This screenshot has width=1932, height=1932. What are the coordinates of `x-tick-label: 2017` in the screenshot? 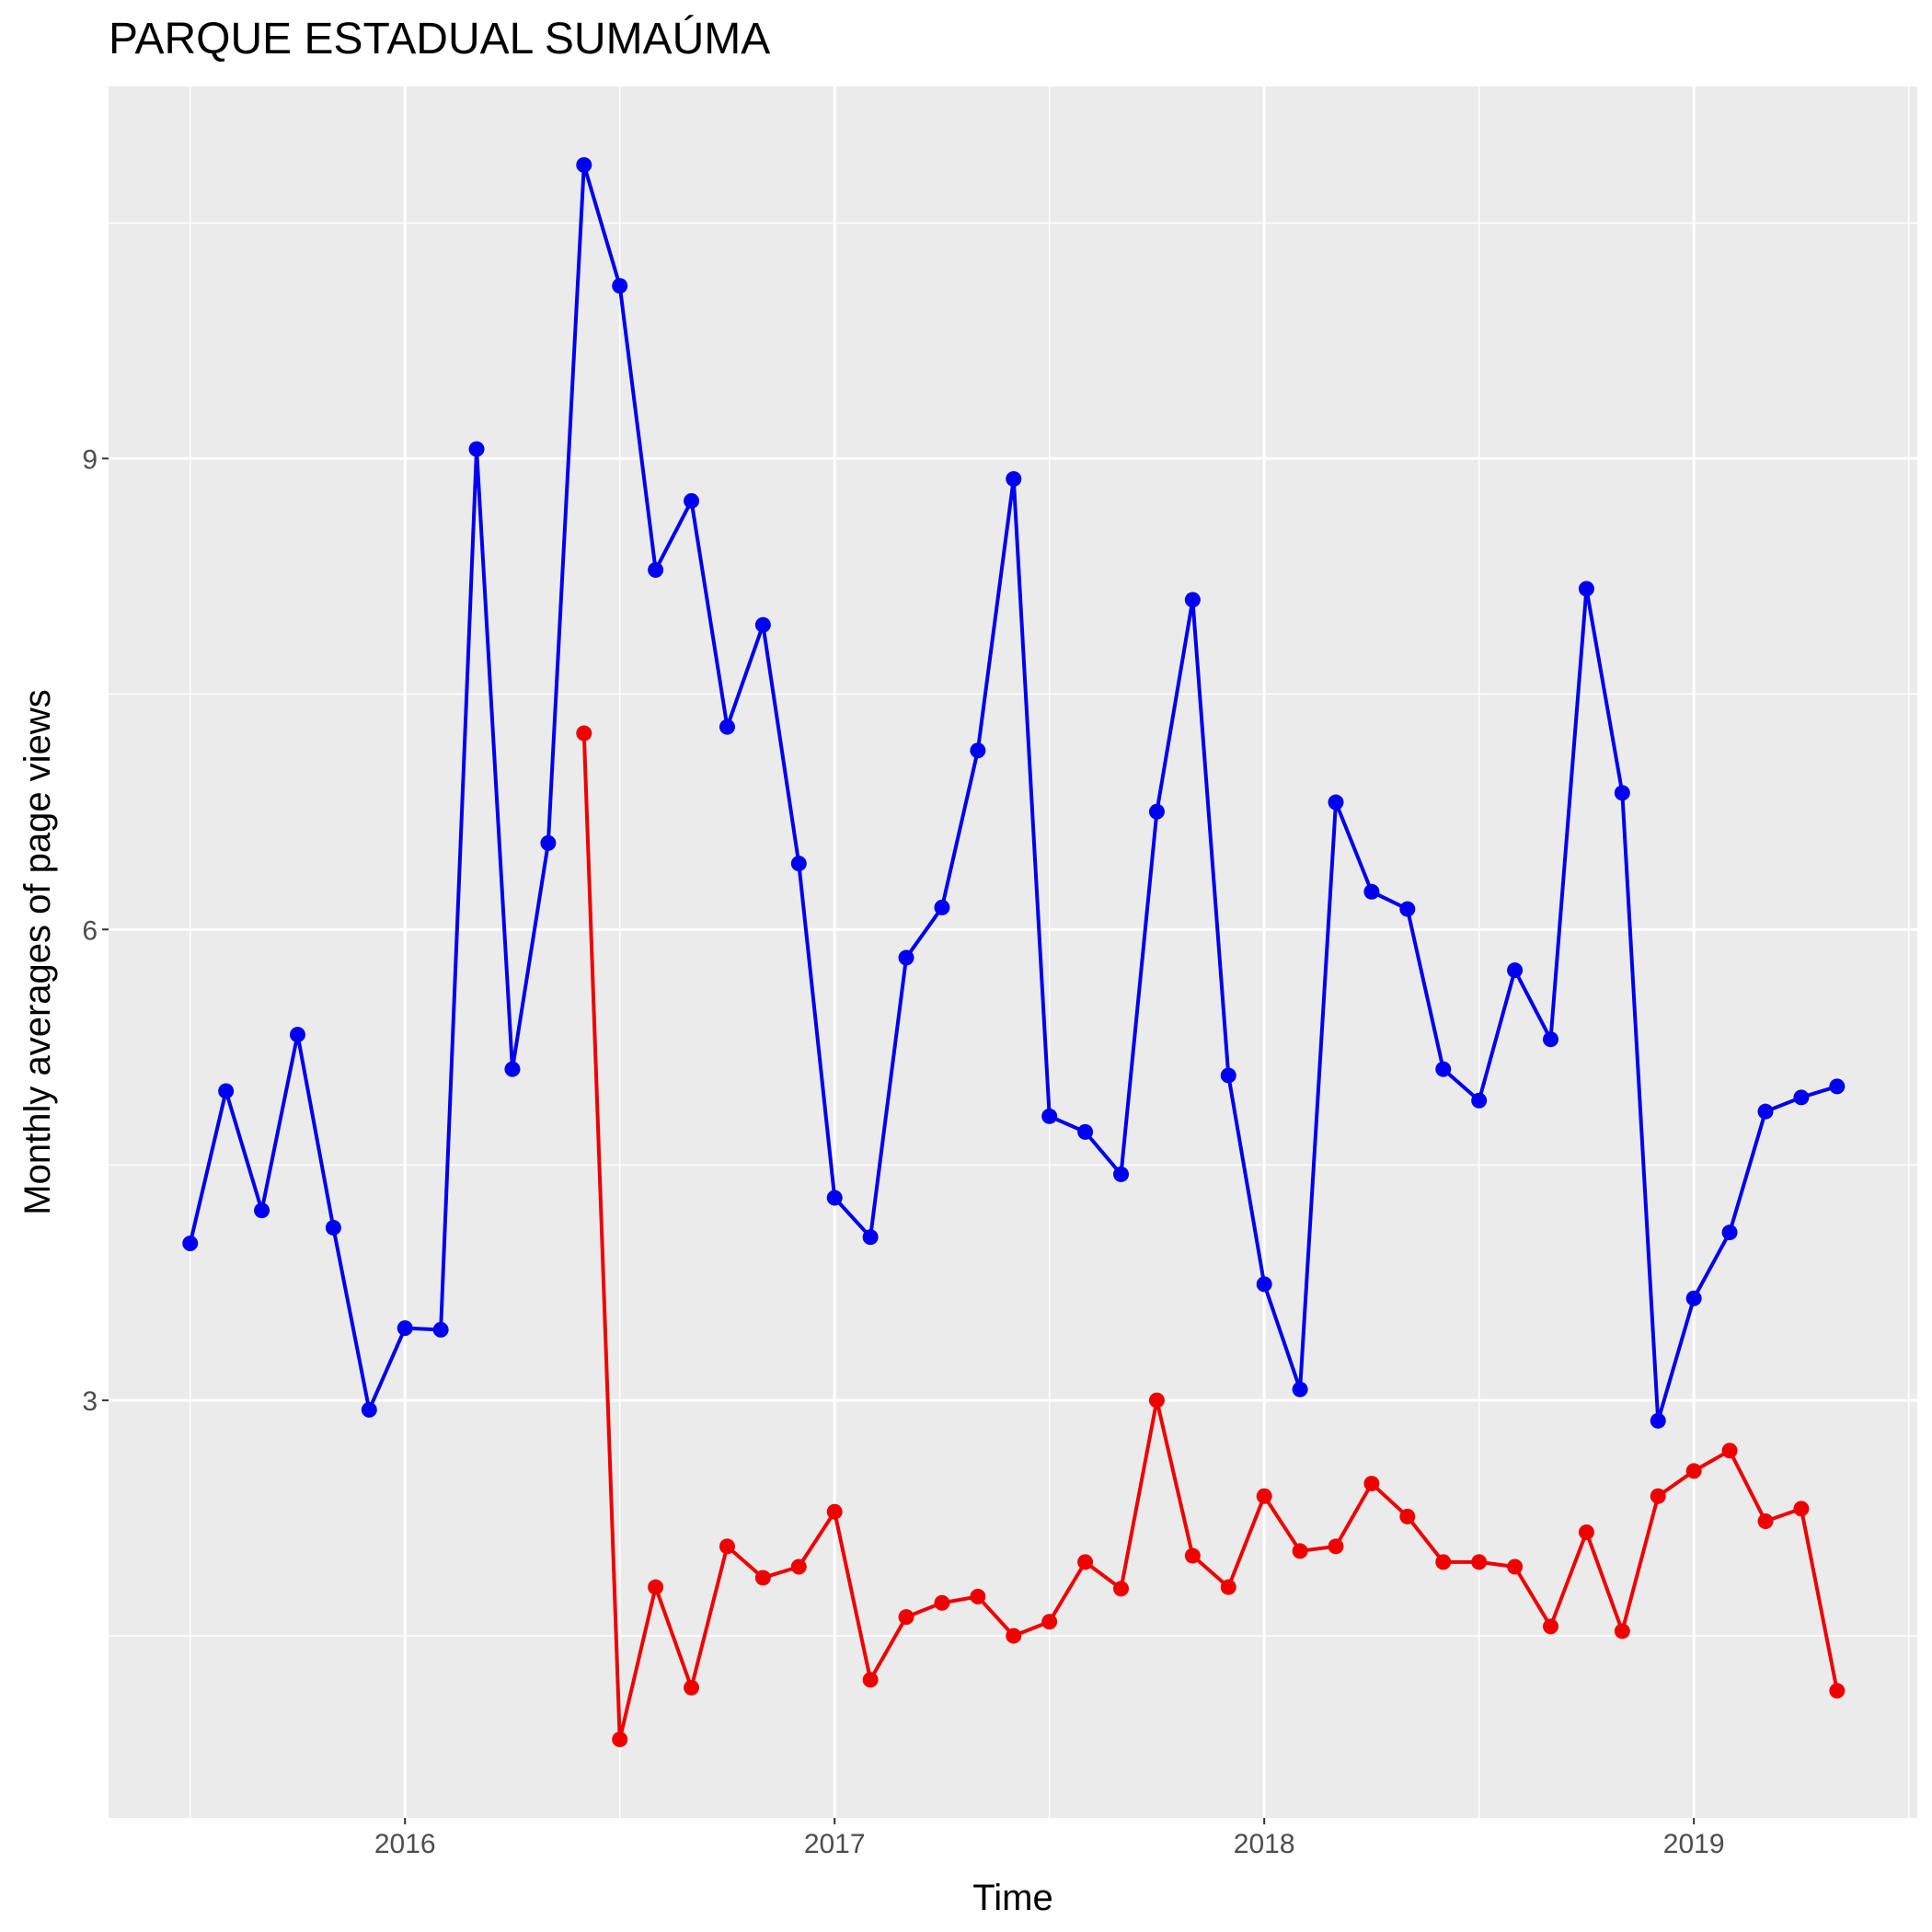 It's located at (835, 1844).